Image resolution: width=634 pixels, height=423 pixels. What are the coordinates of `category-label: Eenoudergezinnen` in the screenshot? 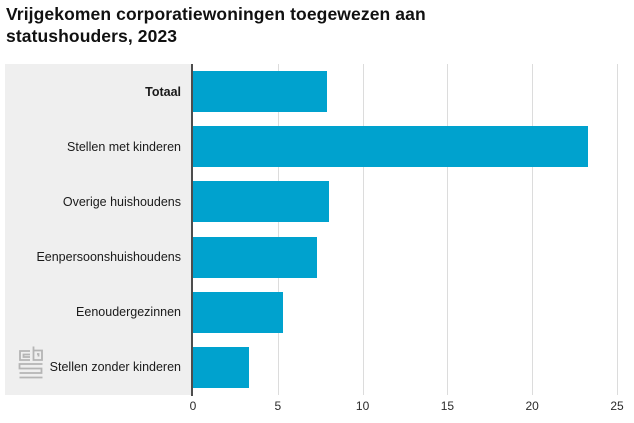 It's located at (128, 312).